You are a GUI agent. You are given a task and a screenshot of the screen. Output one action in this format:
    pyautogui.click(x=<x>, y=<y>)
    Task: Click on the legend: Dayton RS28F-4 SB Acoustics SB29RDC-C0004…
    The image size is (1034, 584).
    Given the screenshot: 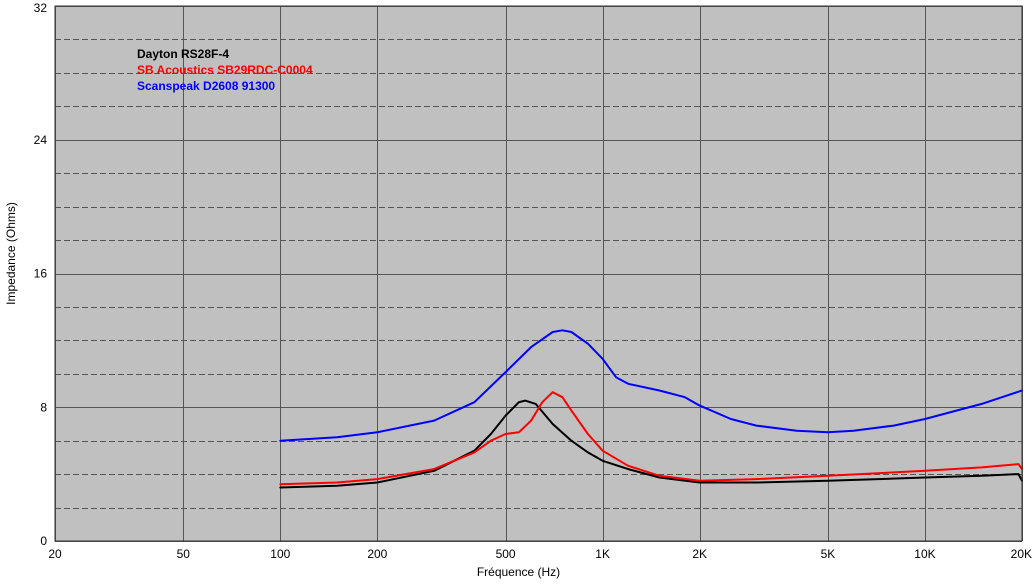 What is the action you would take?
    pyautogui.click(x=225, y=70)
    